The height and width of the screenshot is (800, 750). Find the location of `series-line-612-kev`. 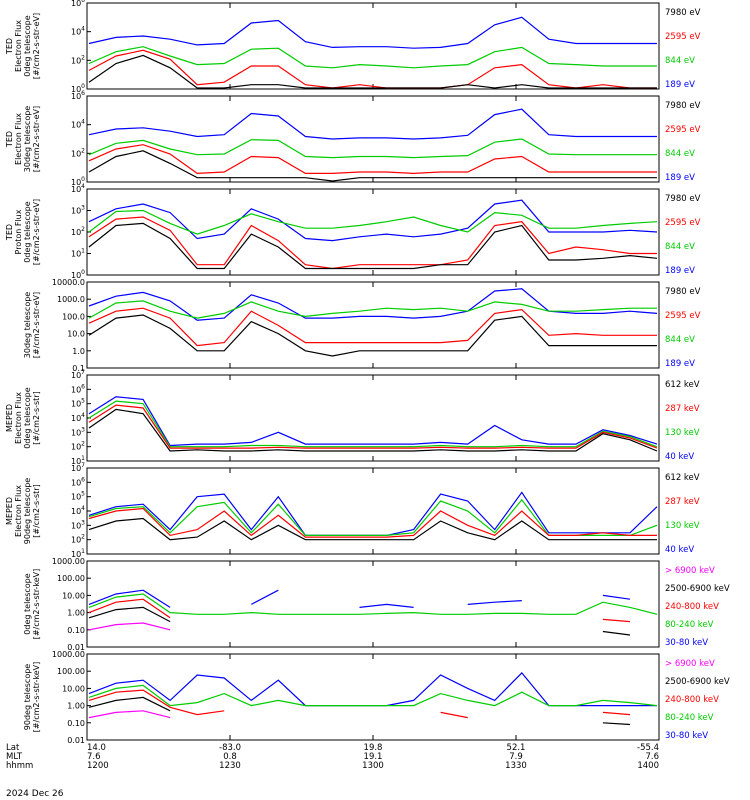

series-line-612-kev is located at coordinates (372, 529).